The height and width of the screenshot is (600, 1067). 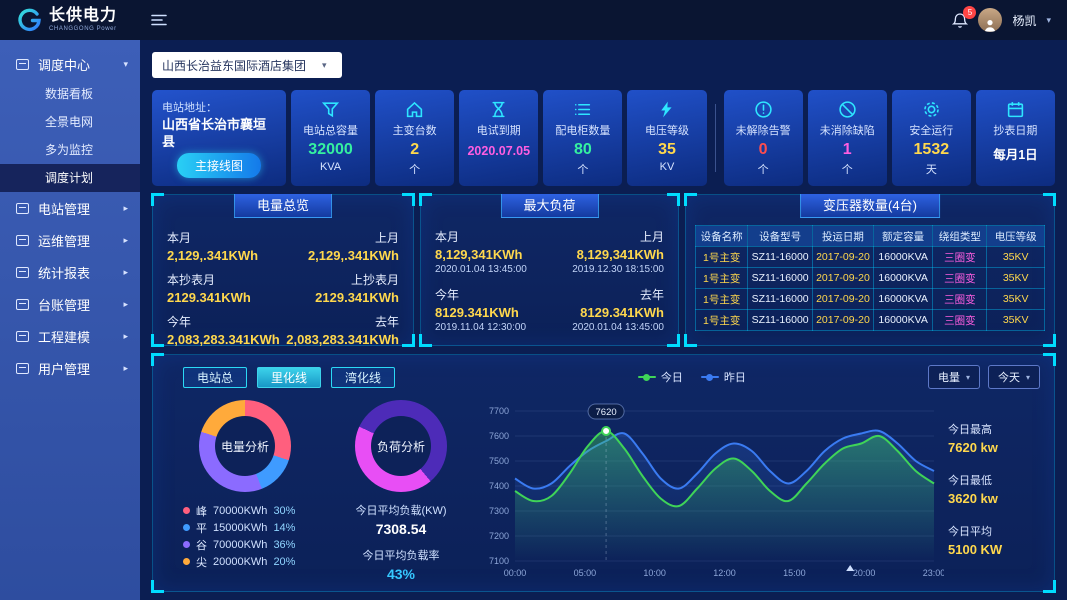 I want to click on load-label: 上月, so click(x=651, y=237).